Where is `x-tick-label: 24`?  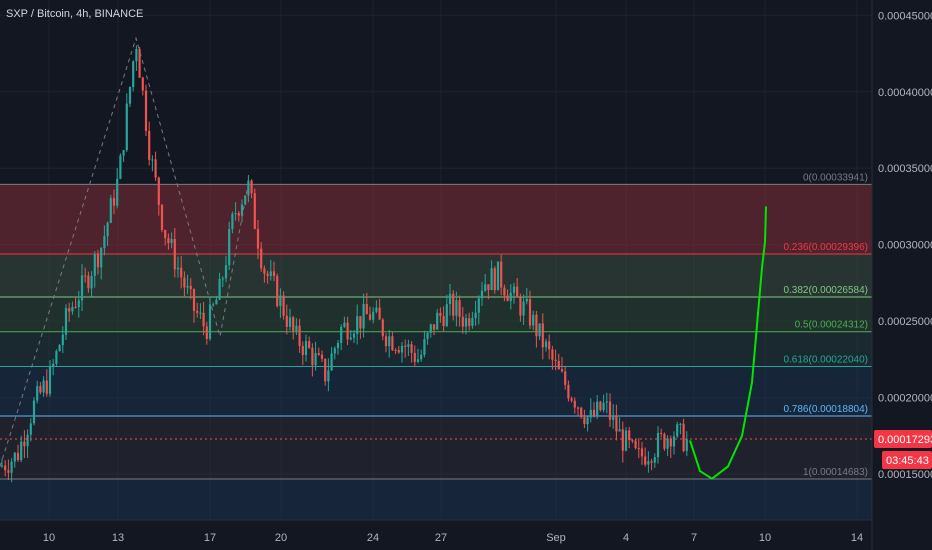
x-tick-label: 24 is located at coordinates (373, 538).